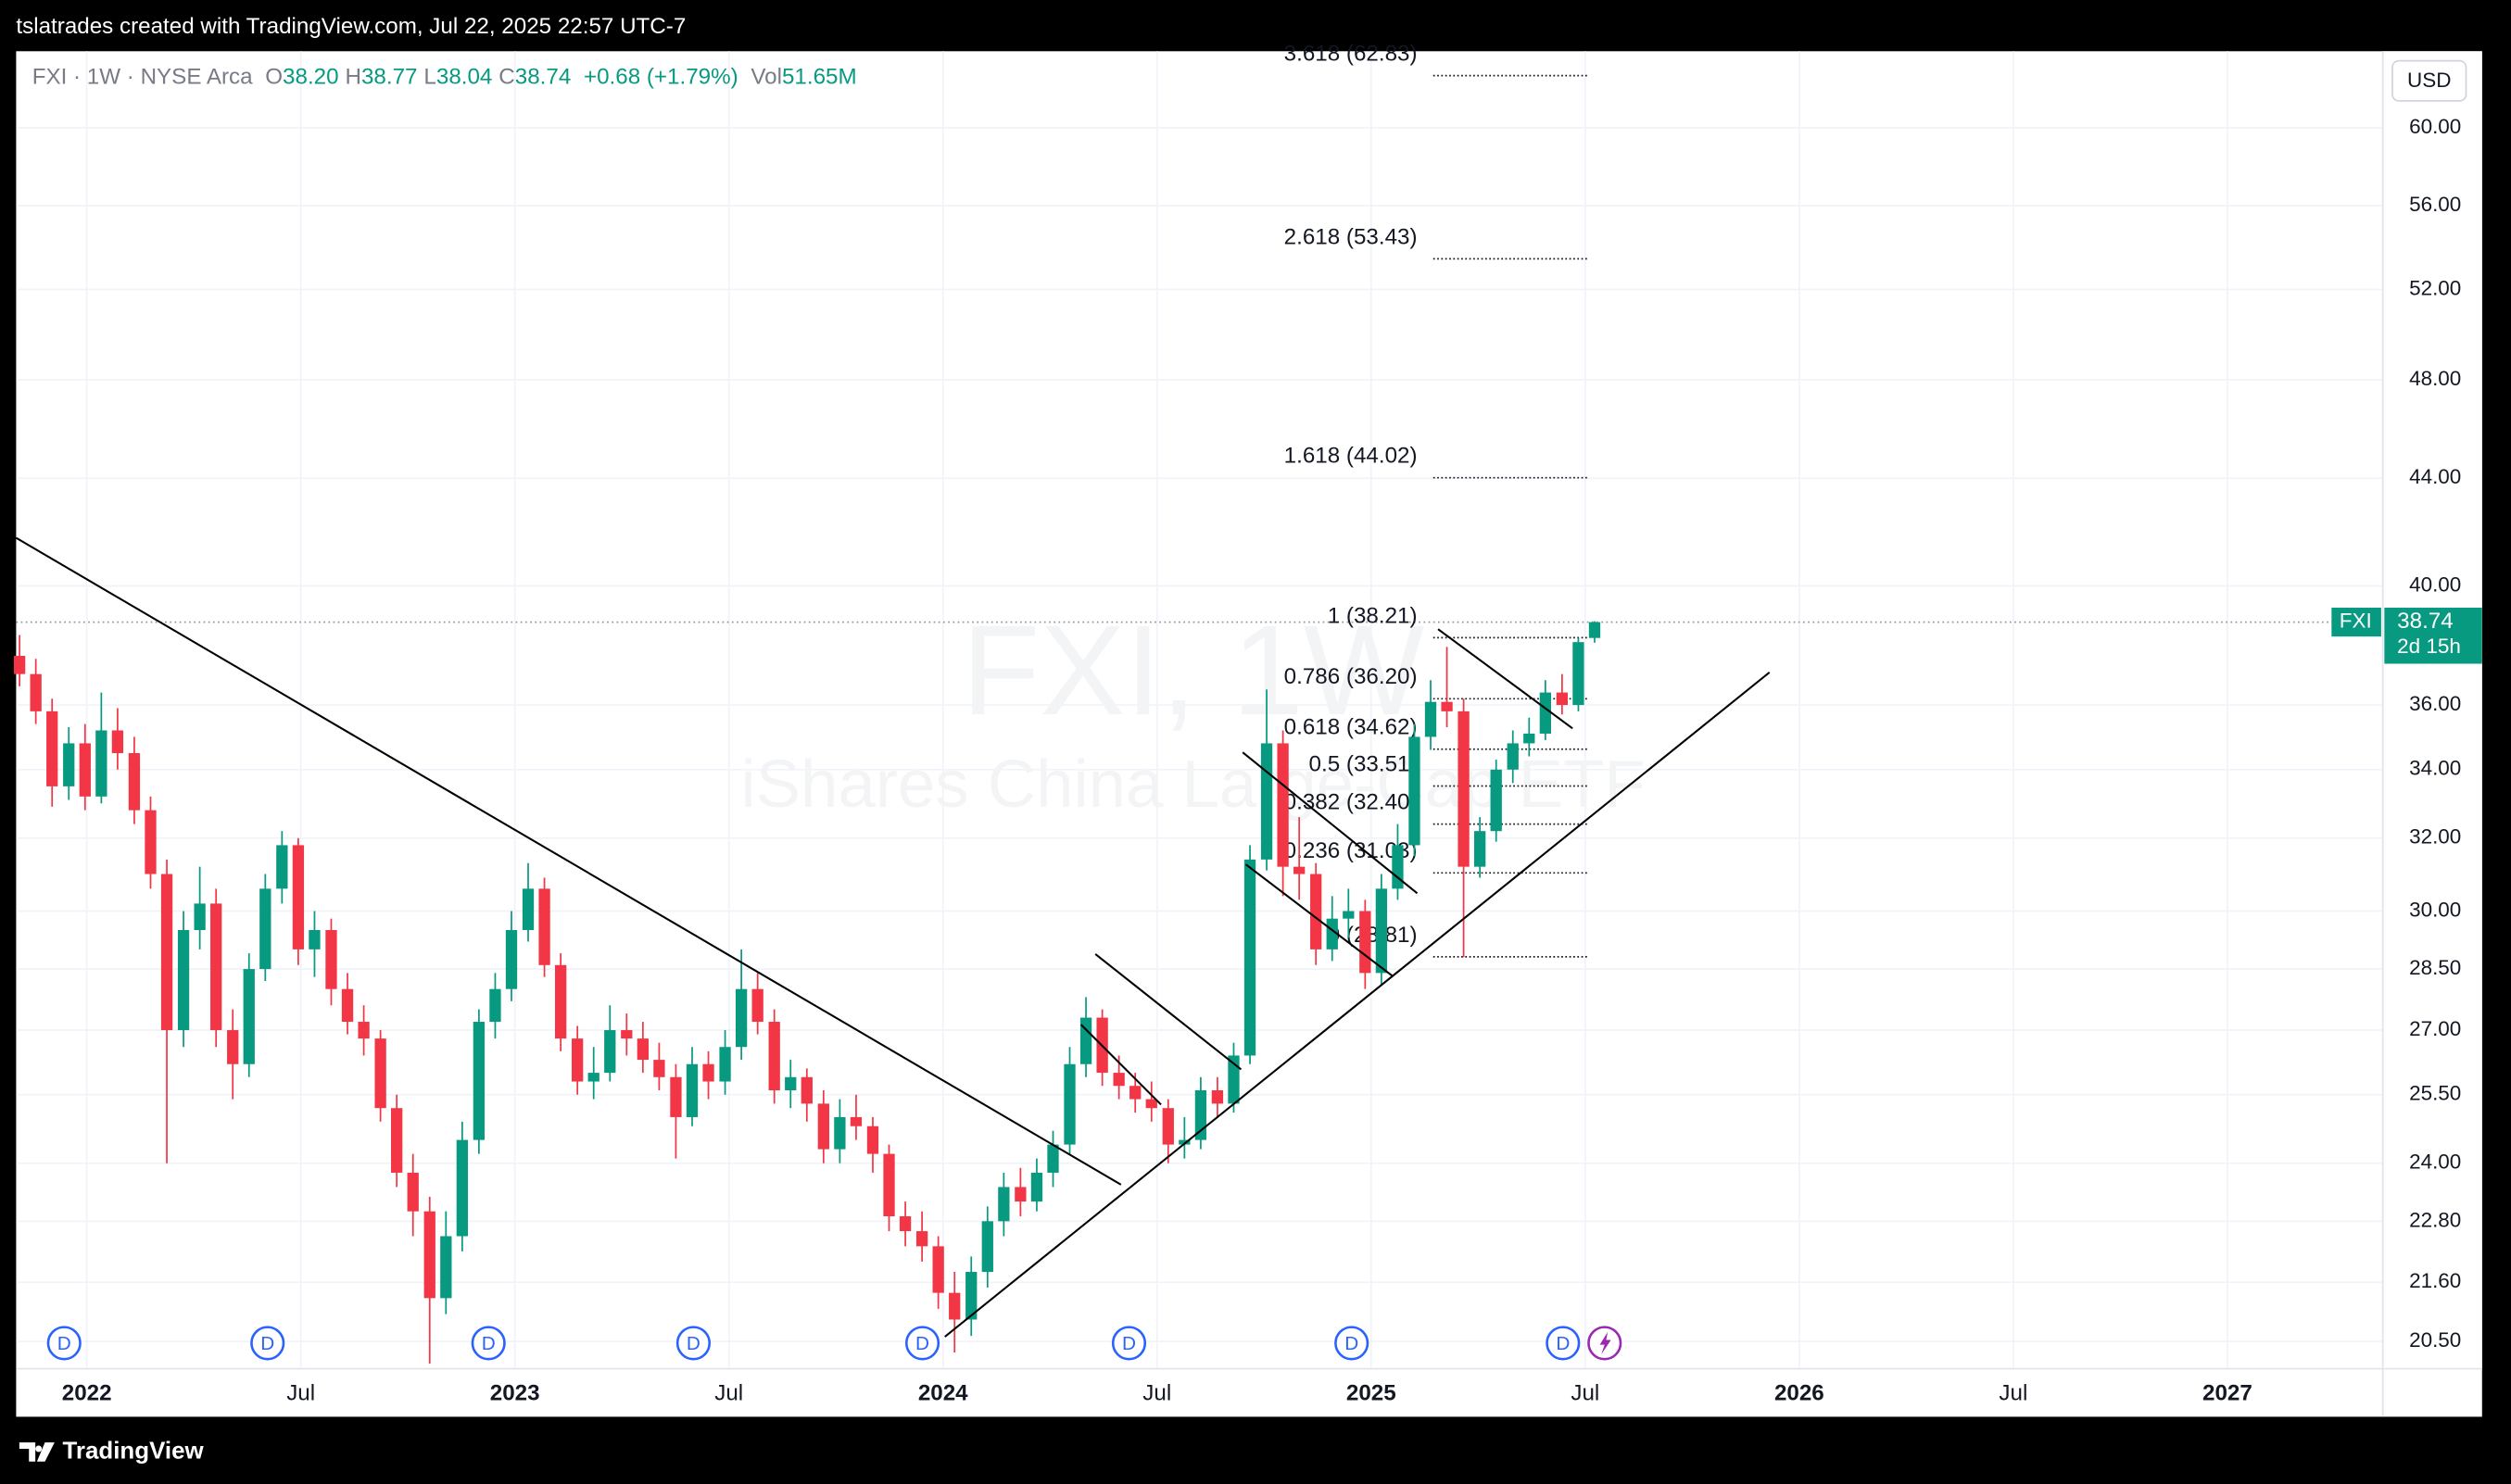 The image size is (2511, 1484). I want to click on x-tick-label: 2023, so click(515, 1393).